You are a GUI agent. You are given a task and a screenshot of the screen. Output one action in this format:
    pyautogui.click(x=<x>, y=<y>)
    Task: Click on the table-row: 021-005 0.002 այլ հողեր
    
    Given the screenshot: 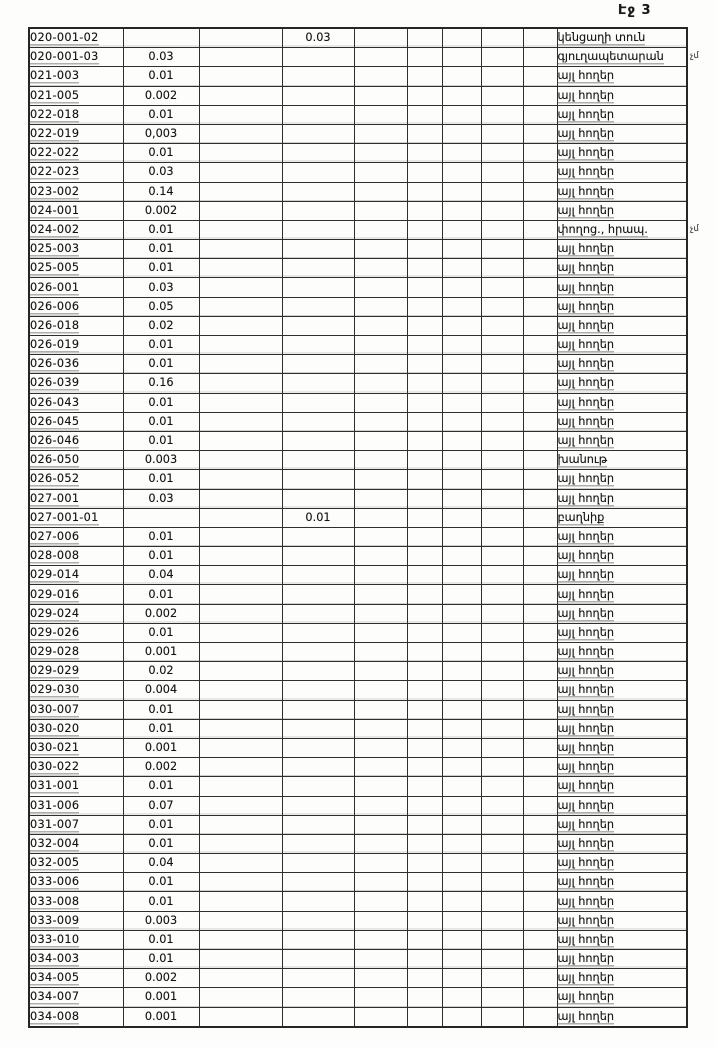 What is the action you would take?
    pyautogui.click(x=358, y=95)
    